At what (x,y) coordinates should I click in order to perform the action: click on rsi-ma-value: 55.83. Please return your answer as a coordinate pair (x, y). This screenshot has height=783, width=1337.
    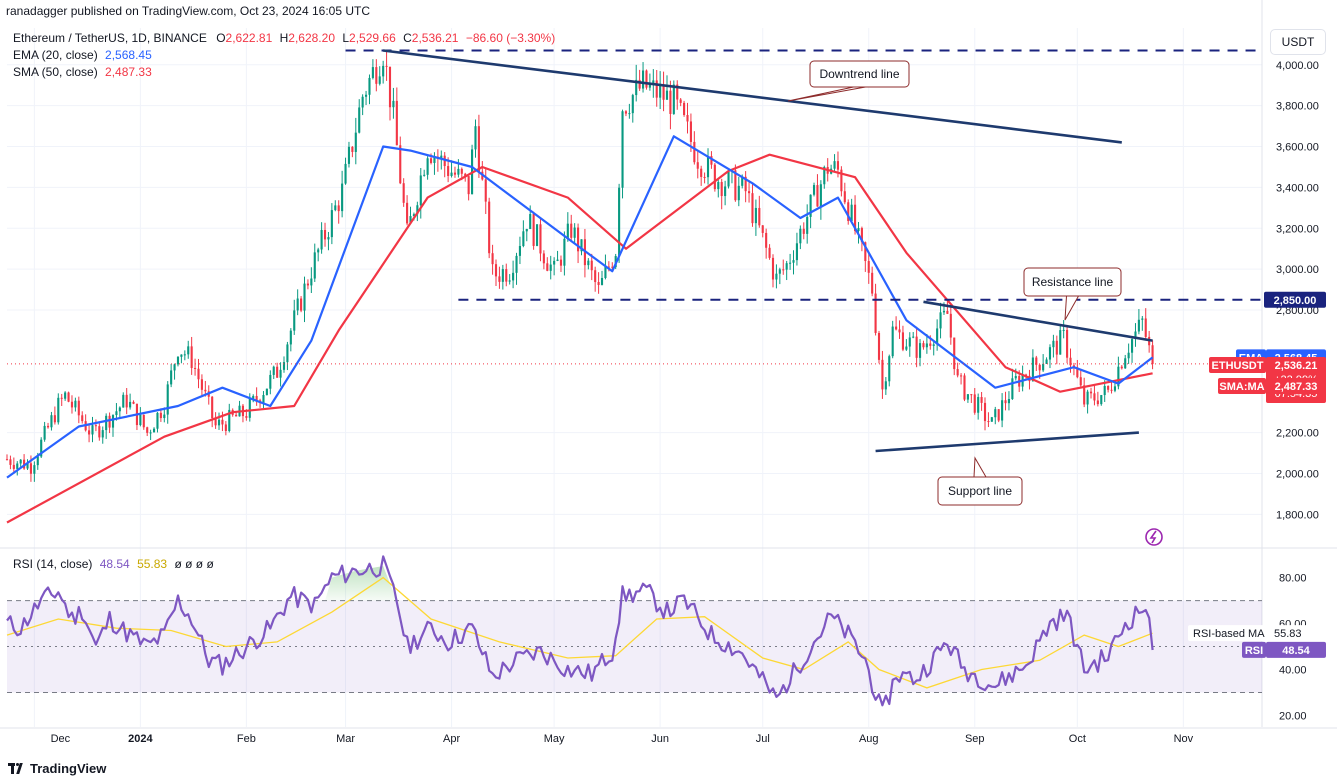
    Looking at the image, I should click on (1288, 634).